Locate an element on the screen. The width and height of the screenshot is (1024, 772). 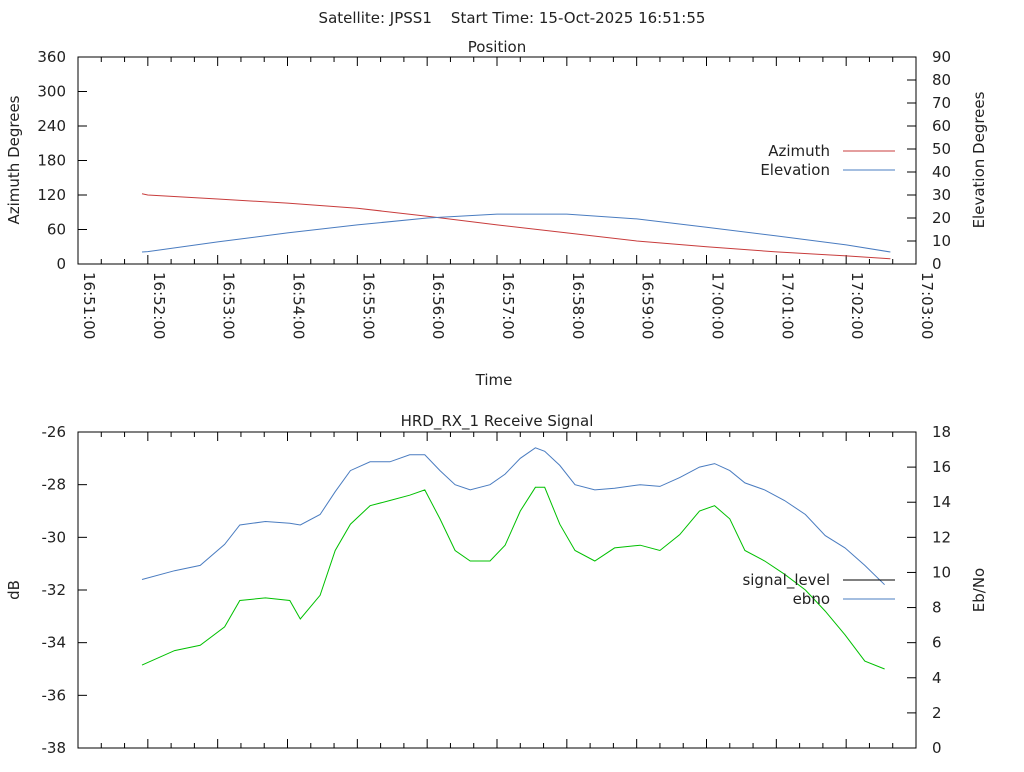
position-title: Position is located at coordinates (497, 47).